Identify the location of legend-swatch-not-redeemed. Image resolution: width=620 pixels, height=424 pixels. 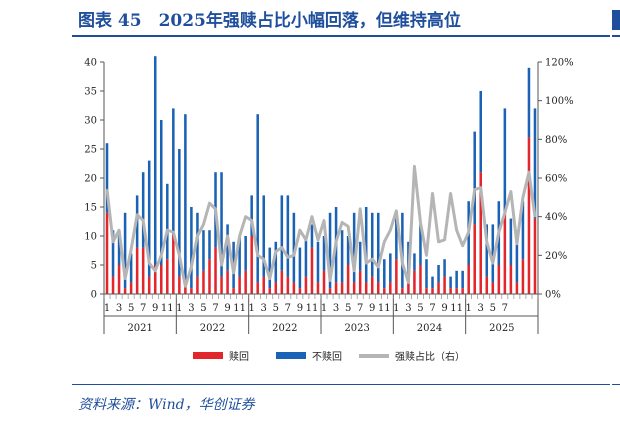
(291, 355).